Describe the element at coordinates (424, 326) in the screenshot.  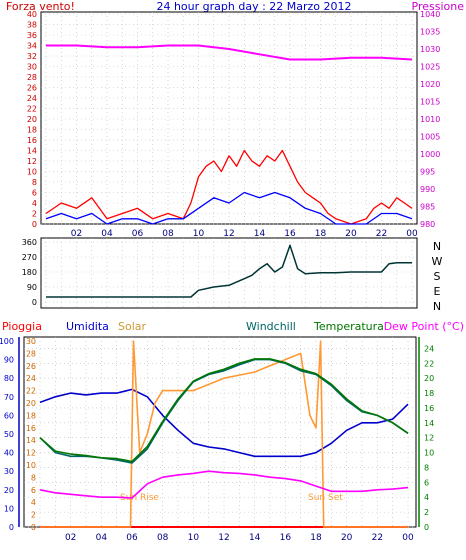
I see `label-dewpoint: Dew Point (°C)` at that location.